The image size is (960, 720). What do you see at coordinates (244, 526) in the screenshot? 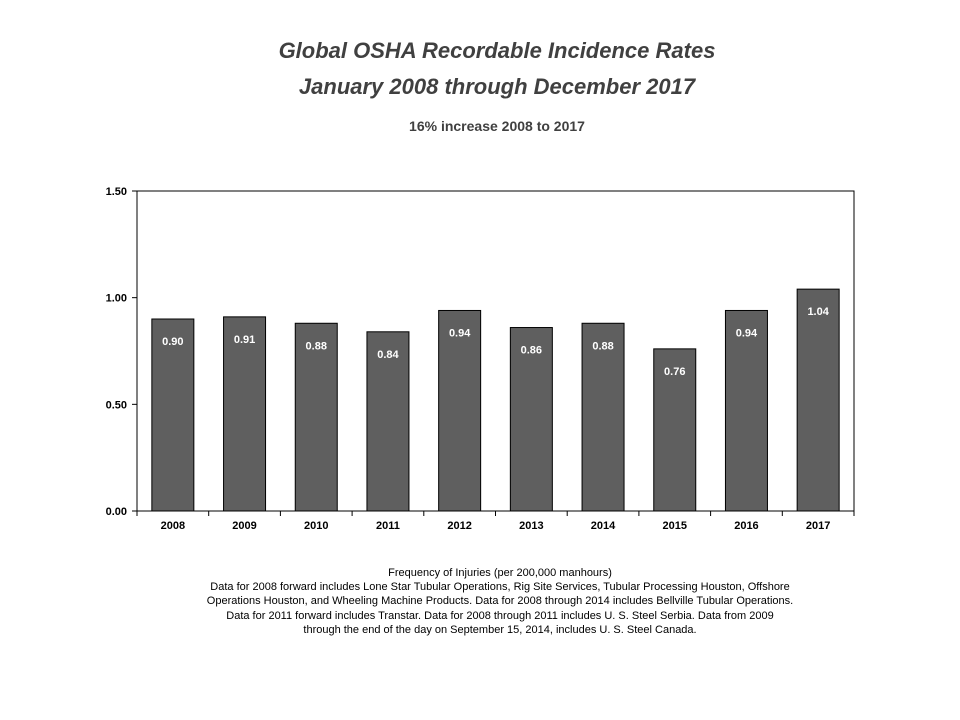
I see `x-tick-label: 2009` at bounding box center [244, 526].